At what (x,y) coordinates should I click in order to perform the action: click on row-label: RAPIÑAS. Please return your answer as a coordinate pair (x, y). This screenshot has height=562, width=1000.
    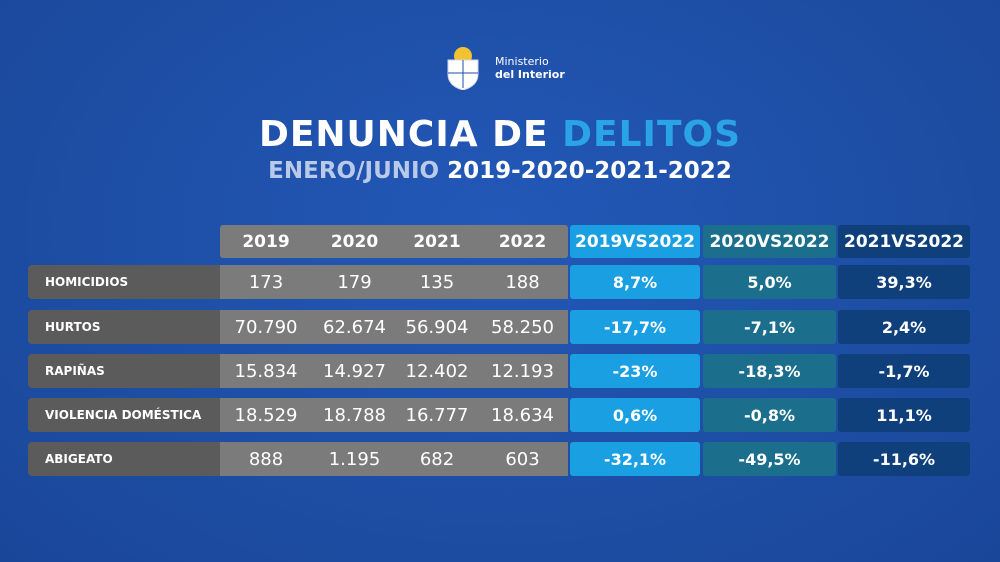
    Looking at the image, I should click on (125, 371).